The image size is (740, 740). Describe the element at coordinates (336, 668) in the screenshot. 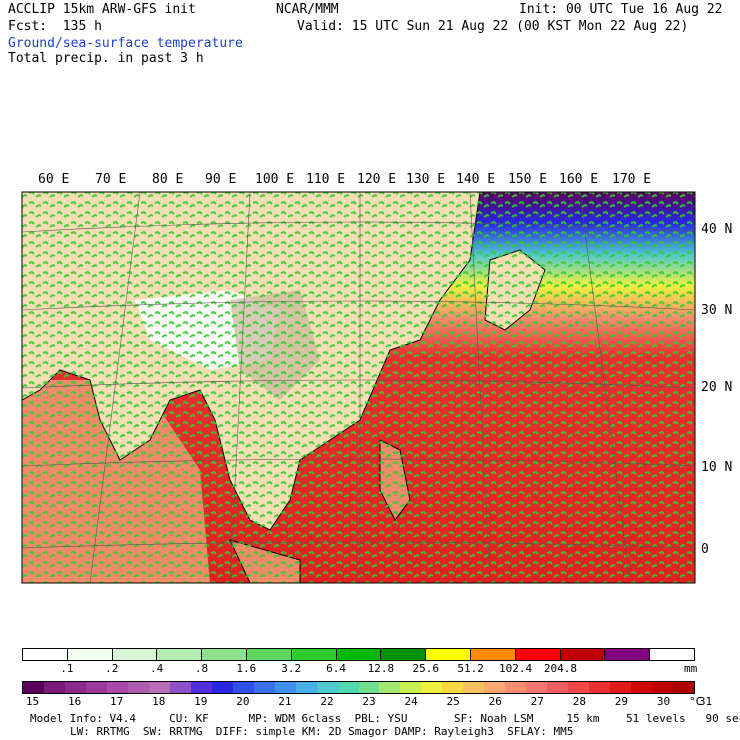

I see `precip-tick: 6.4` at that location.